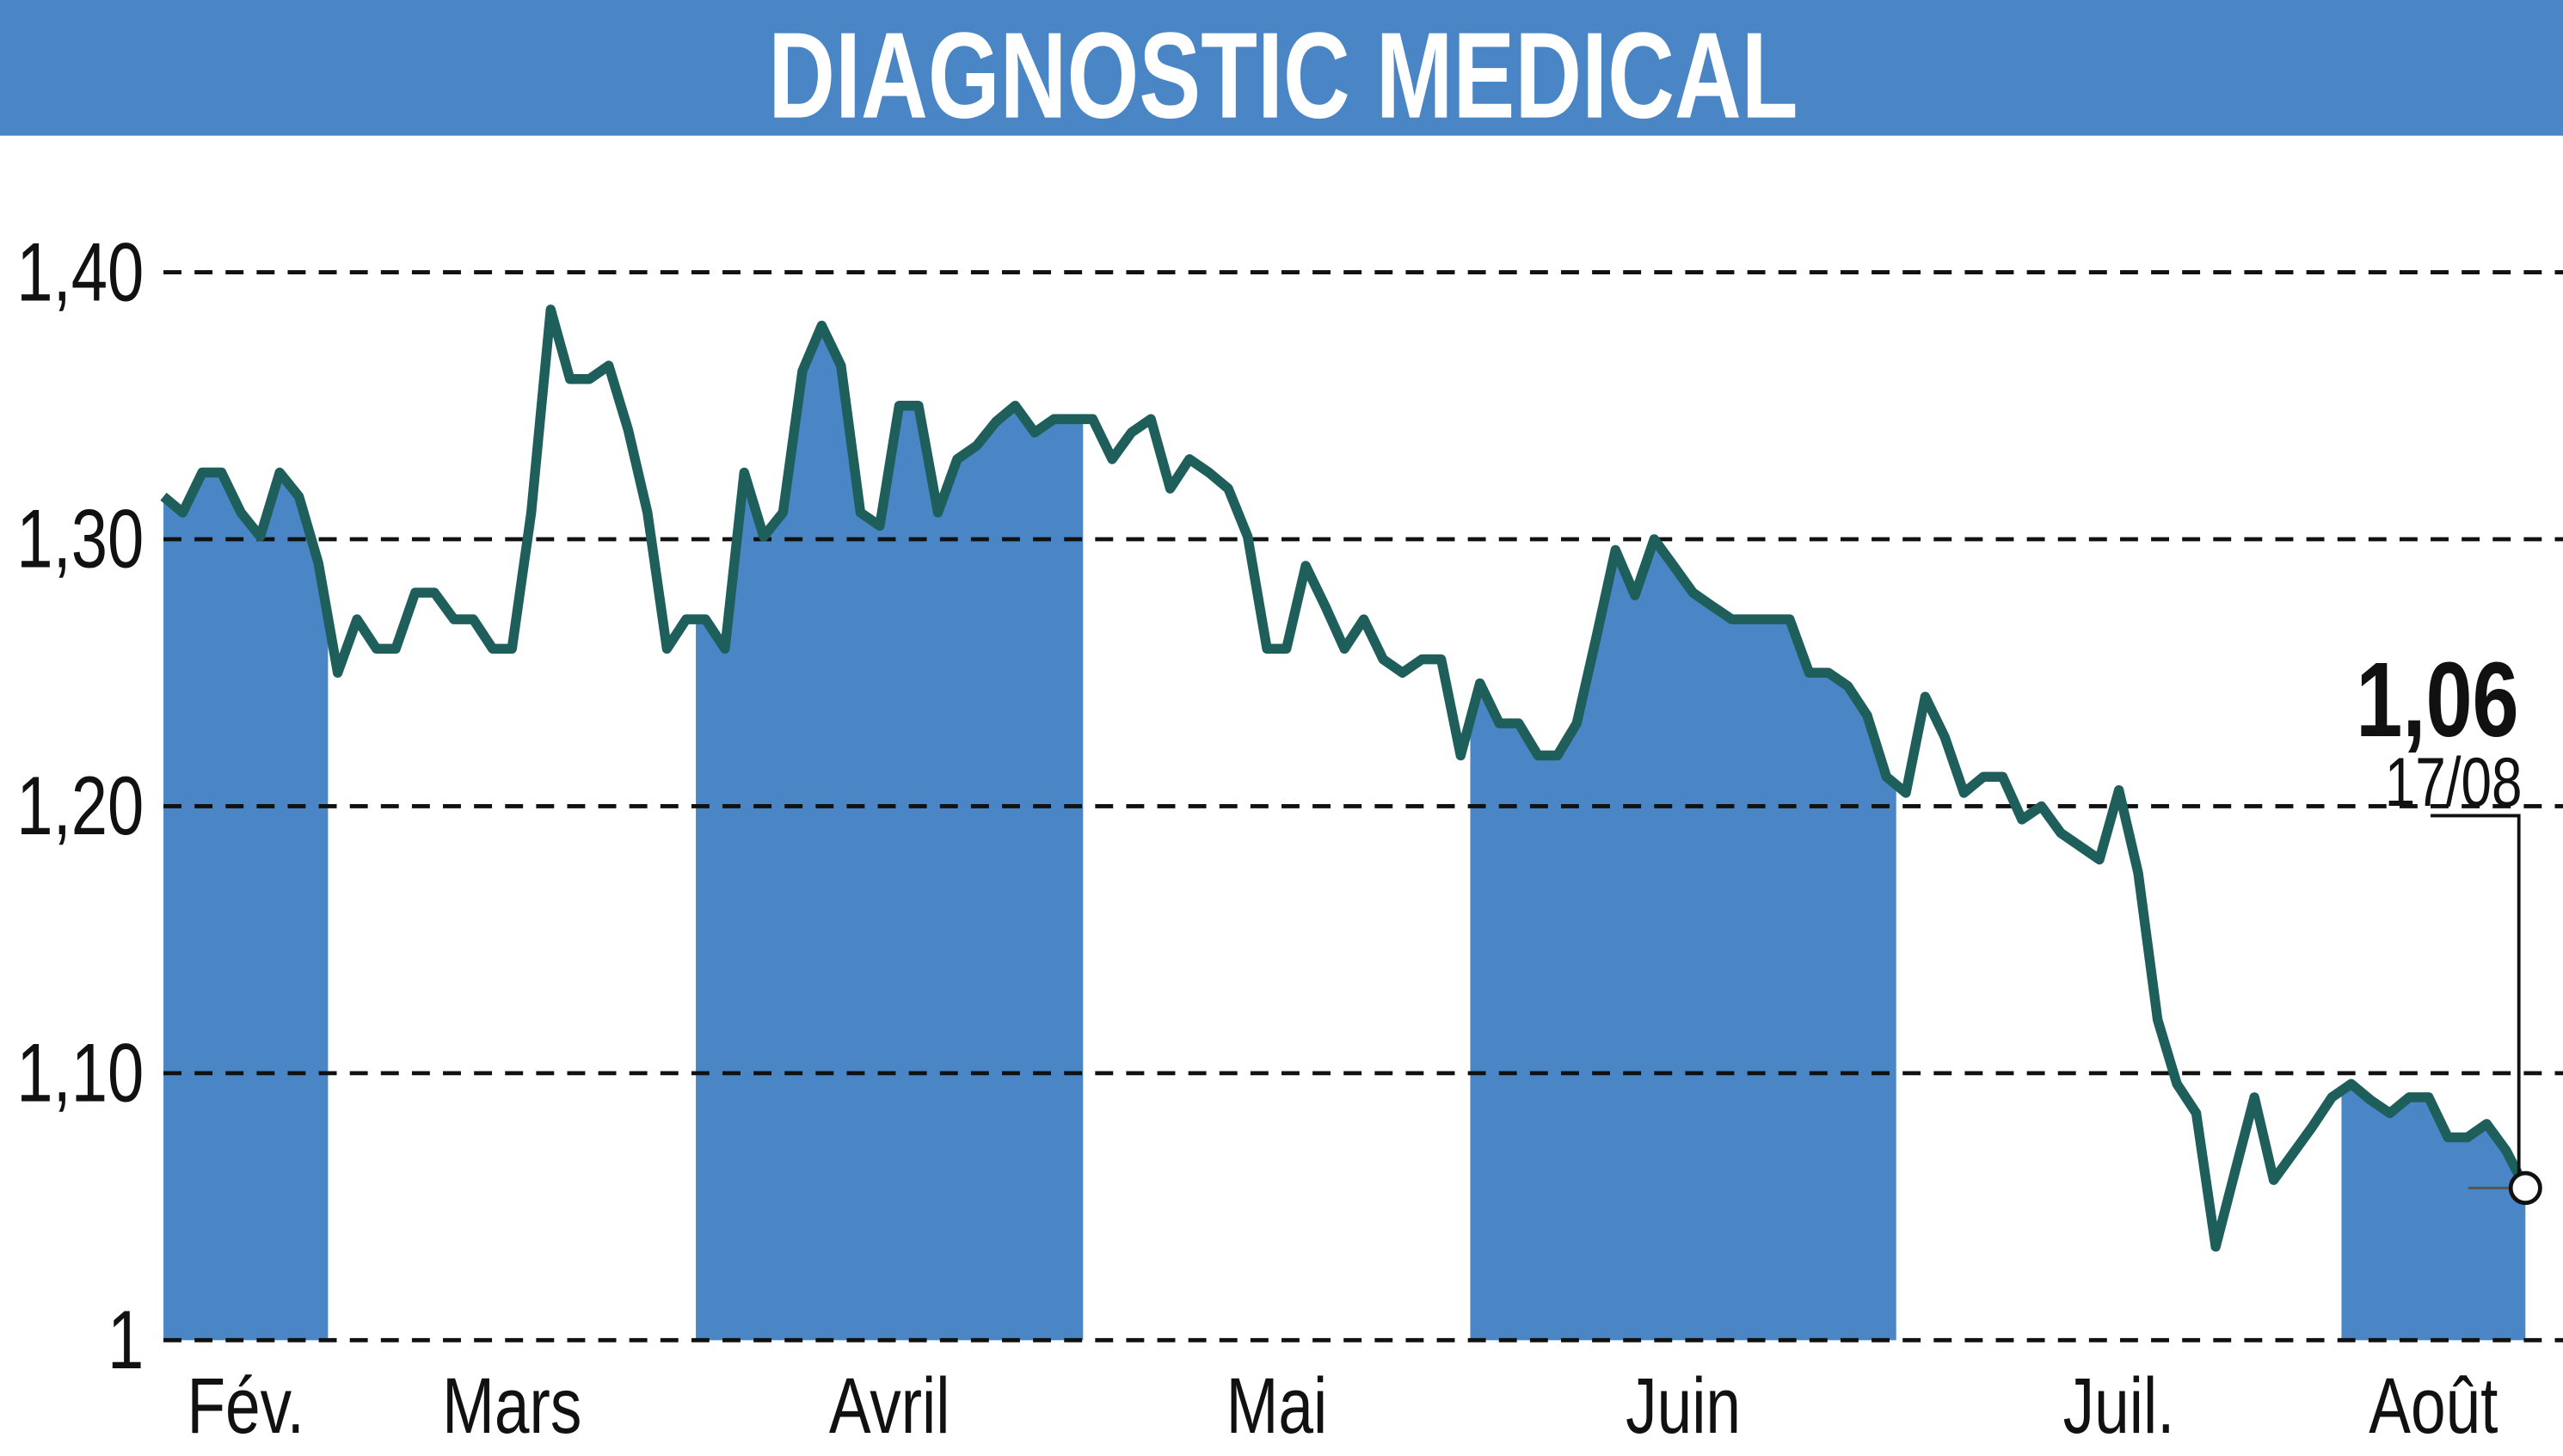 Image resolution: width=2563 pixels, height=1456 pixels. I want to click on last-date-label: 17/08, so click(2454, 783).